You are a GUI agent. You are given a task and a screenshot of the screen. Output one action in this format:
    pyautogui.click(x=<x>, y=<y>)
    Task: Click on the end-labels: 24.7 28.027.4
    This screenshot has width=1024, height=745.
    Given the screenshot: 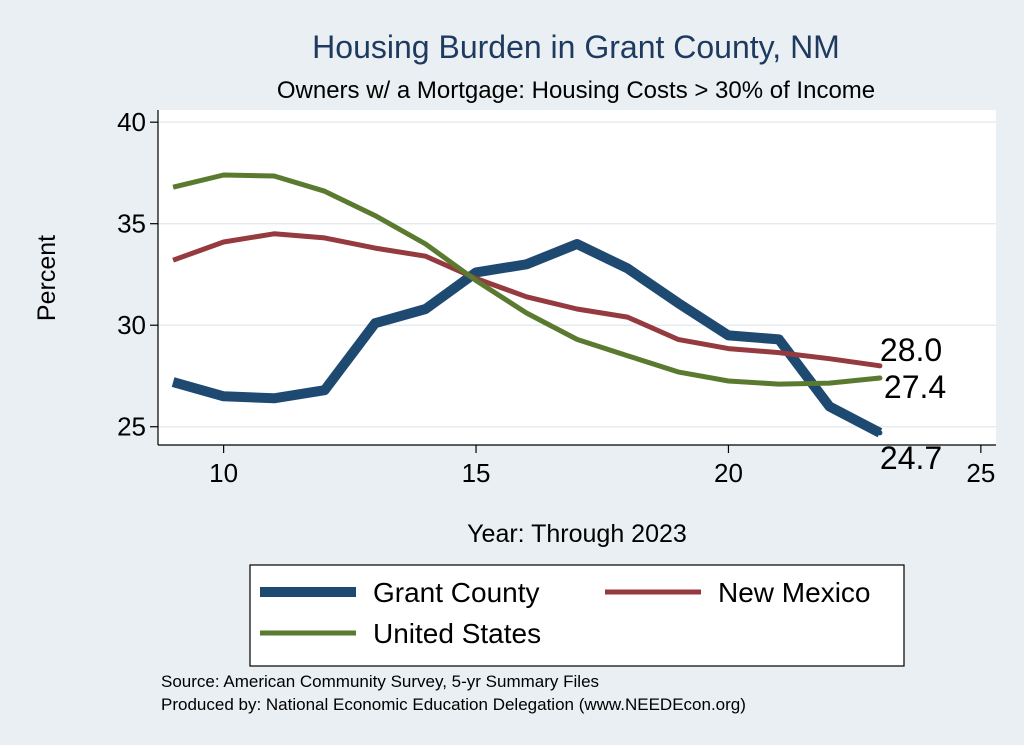 What is the action you would take?
    pyautogui.click(x=913, y=404)
    